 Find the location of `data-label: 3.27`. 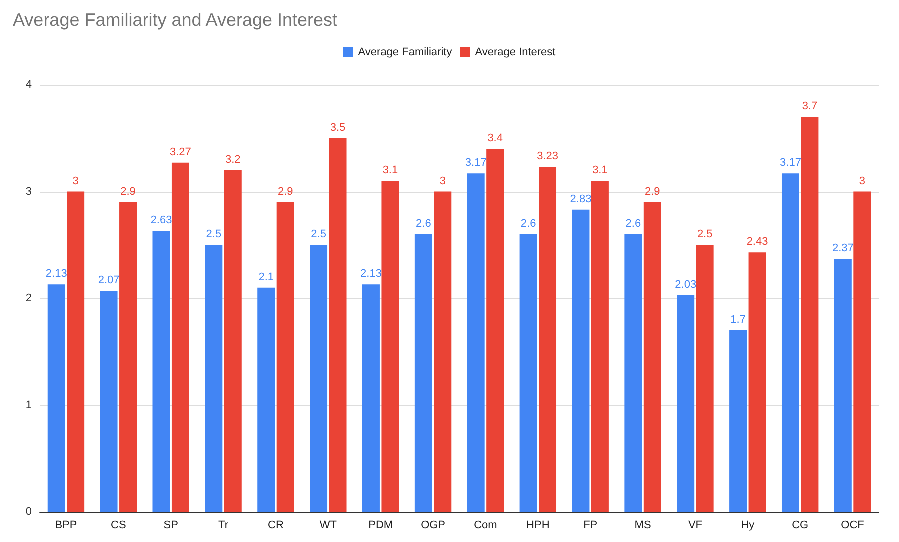

data-label: 3.27 is located at coordinates (181, 152).